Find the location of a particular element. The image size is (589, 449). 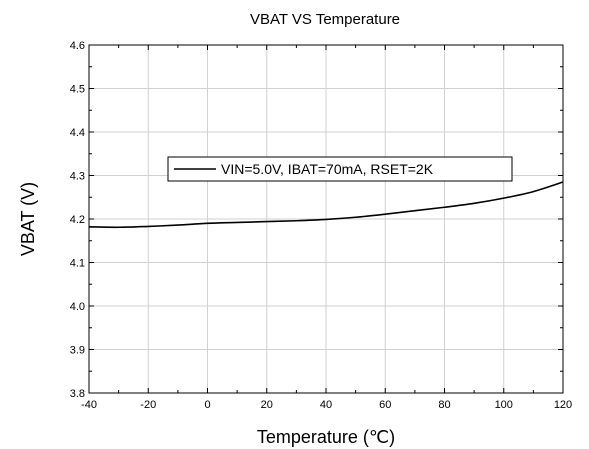

y-tick-label: 4.5 is located at coordinates (77, 90).